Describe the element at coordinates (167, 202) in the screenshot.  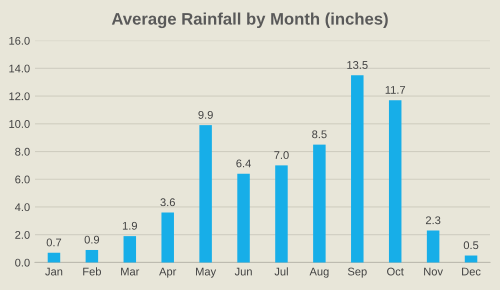
I see `data-label: 3.6` at that location.